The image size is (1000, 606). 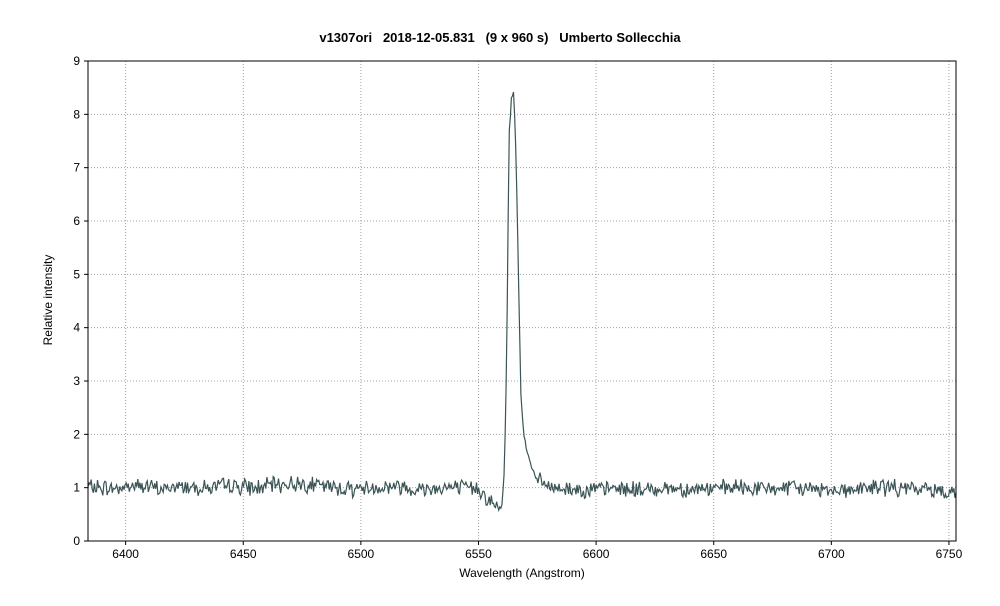 I want to click on y-tick-label: 2, so click(x=76, y=434).